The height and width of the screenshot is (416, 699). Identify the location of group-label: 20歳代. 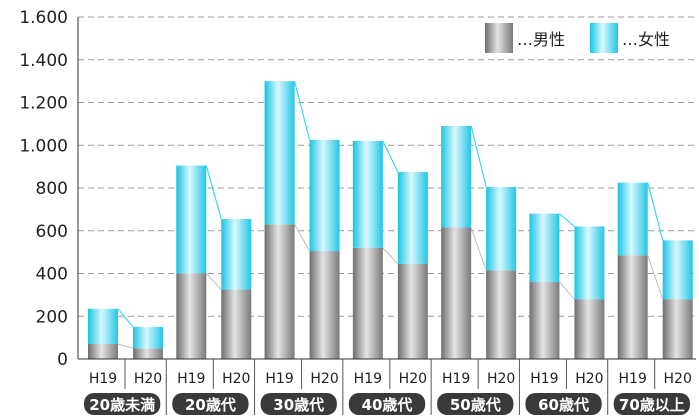
(210, 405).